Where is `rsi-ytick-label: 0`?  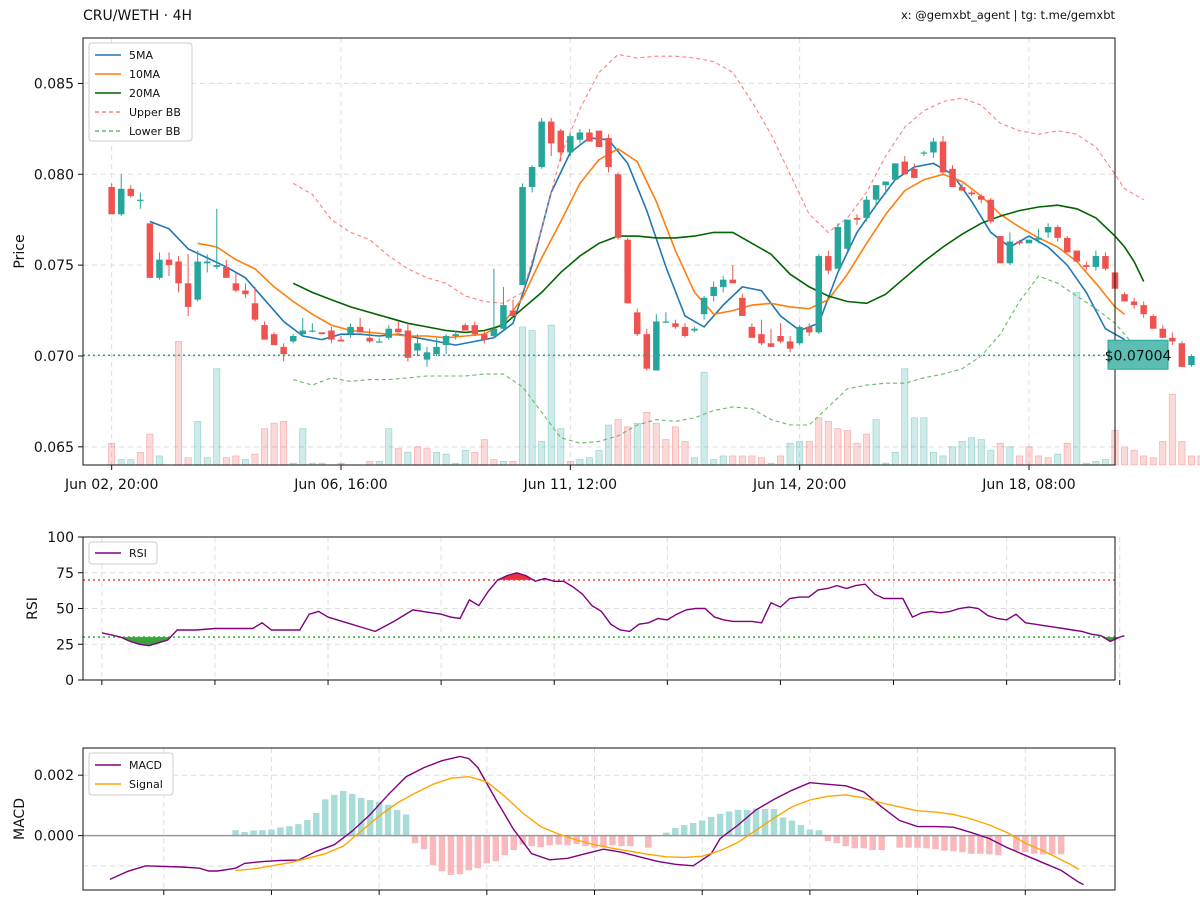 rsi-ytick-label: 0 is located at coordinates (69, 681).